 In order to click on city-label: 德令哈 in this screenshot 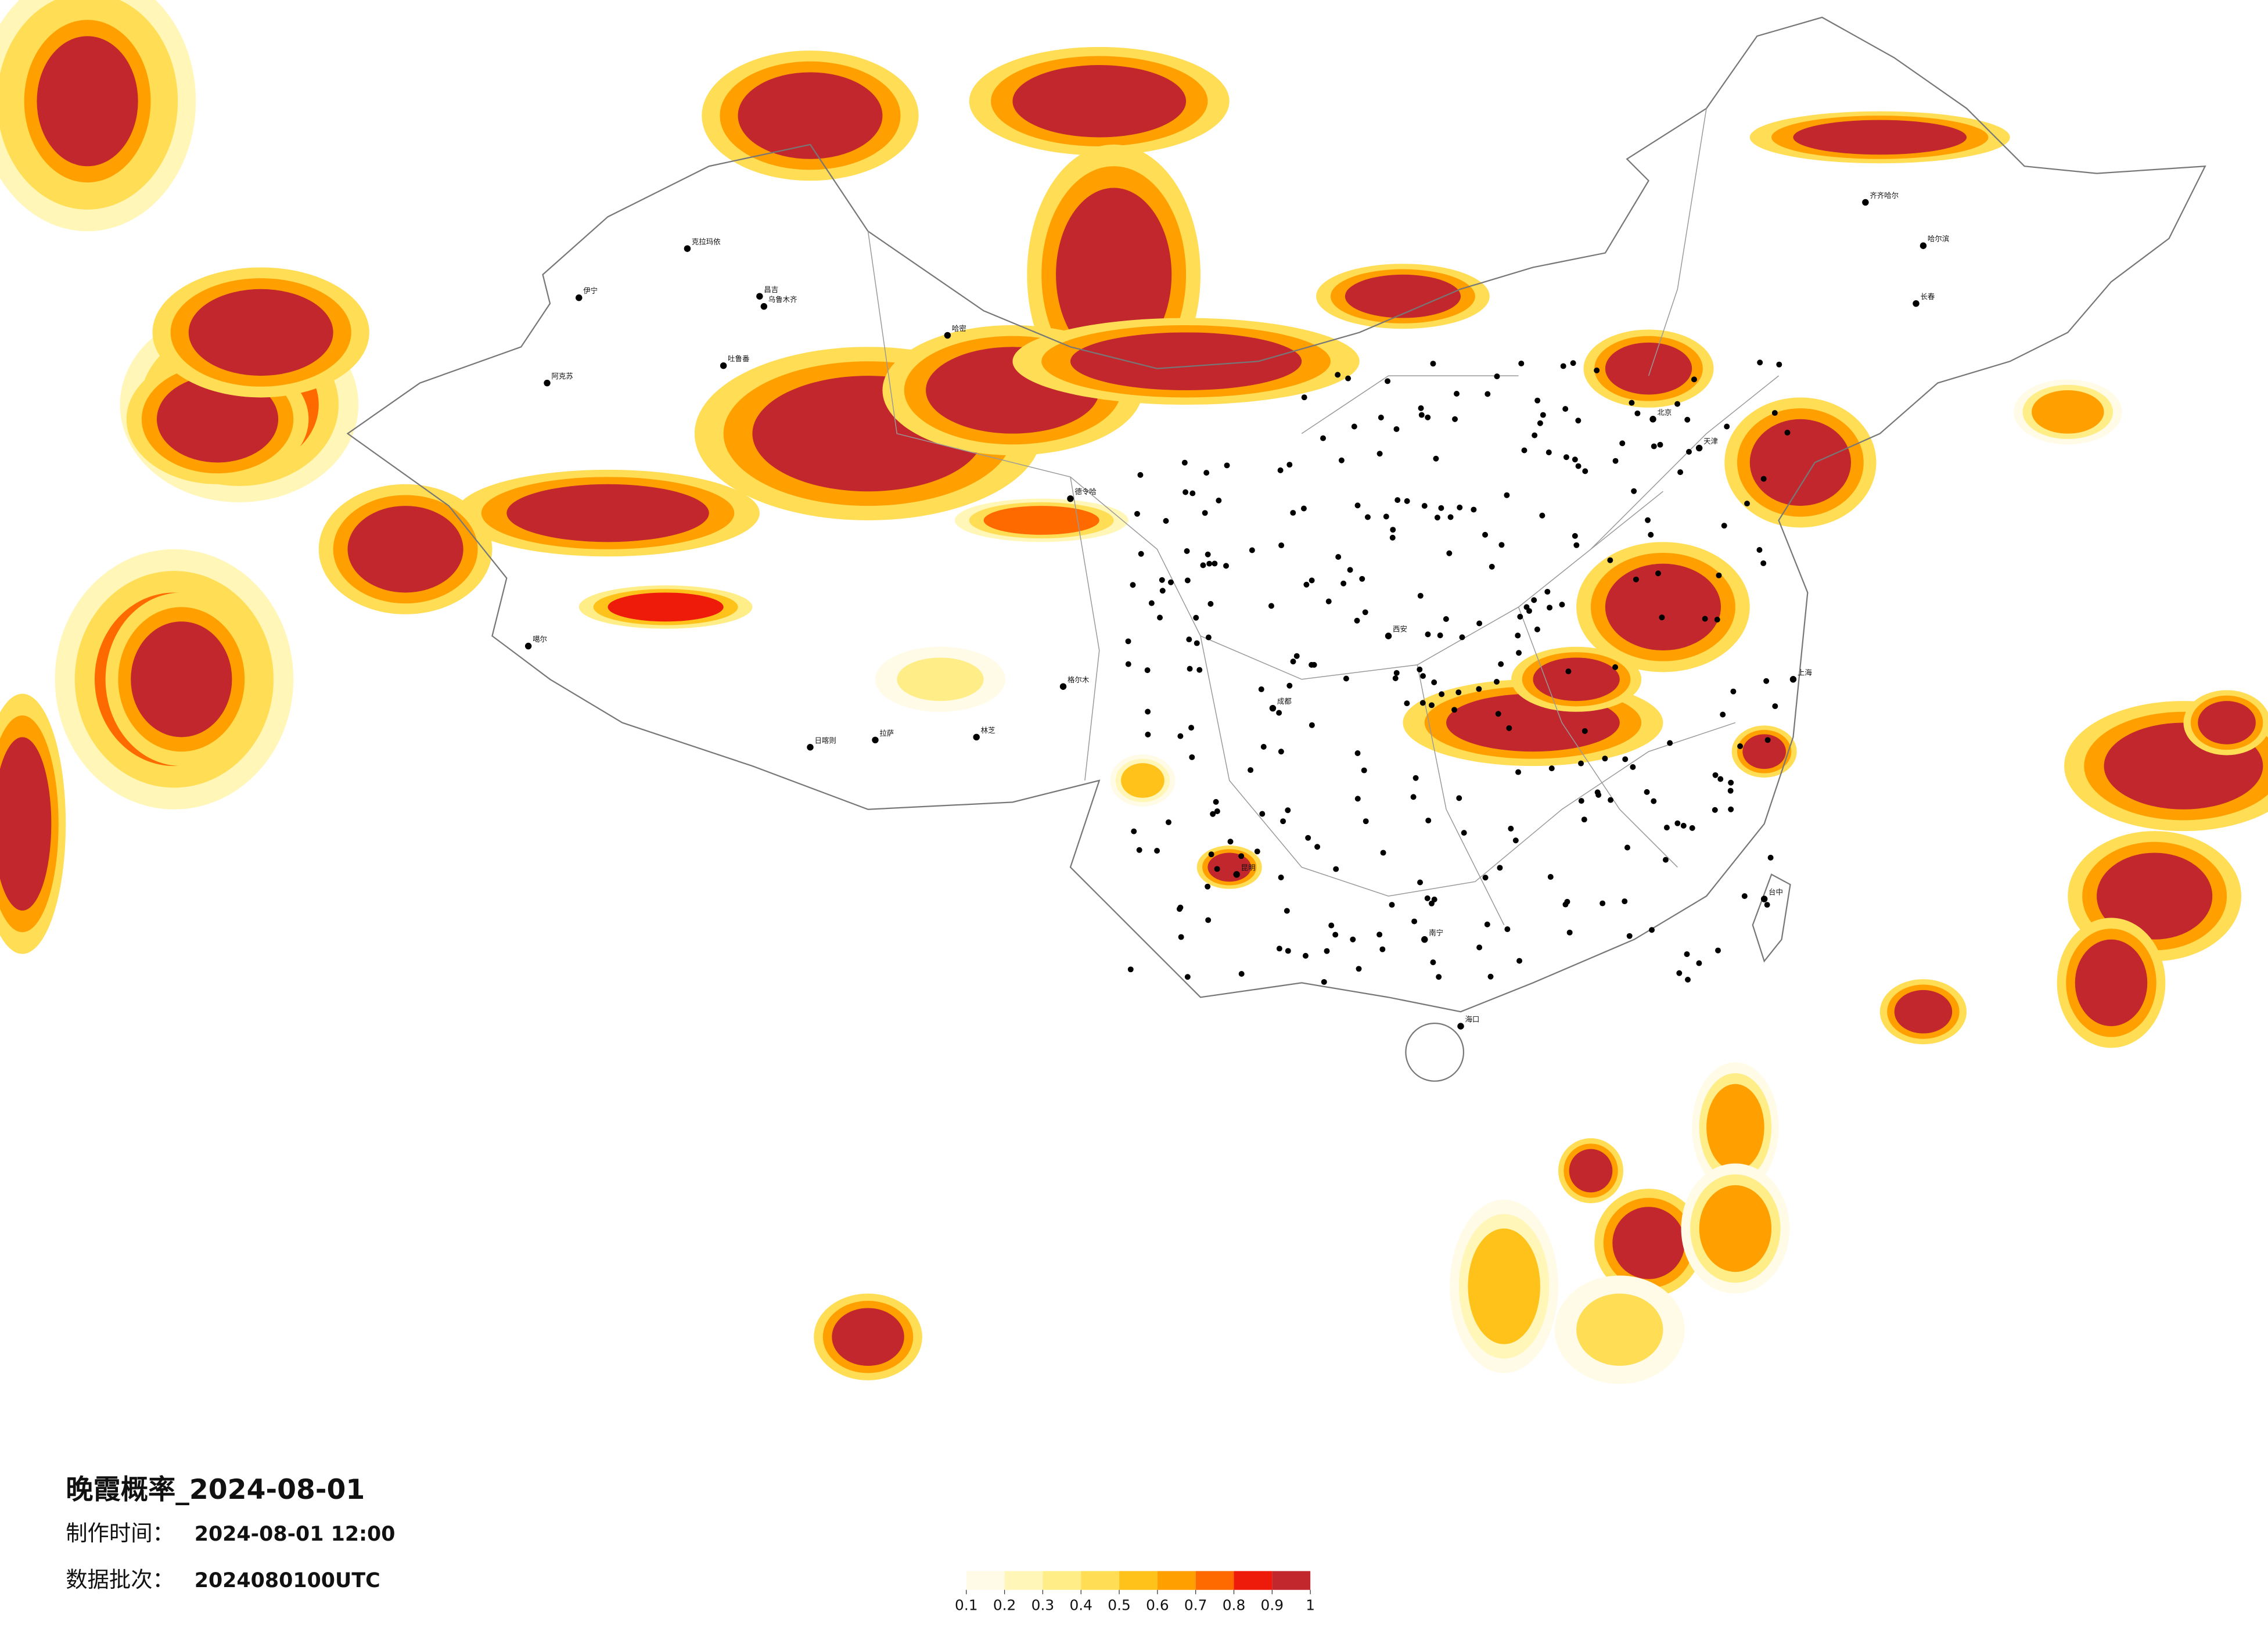, I will do `click(1085, 491)`.